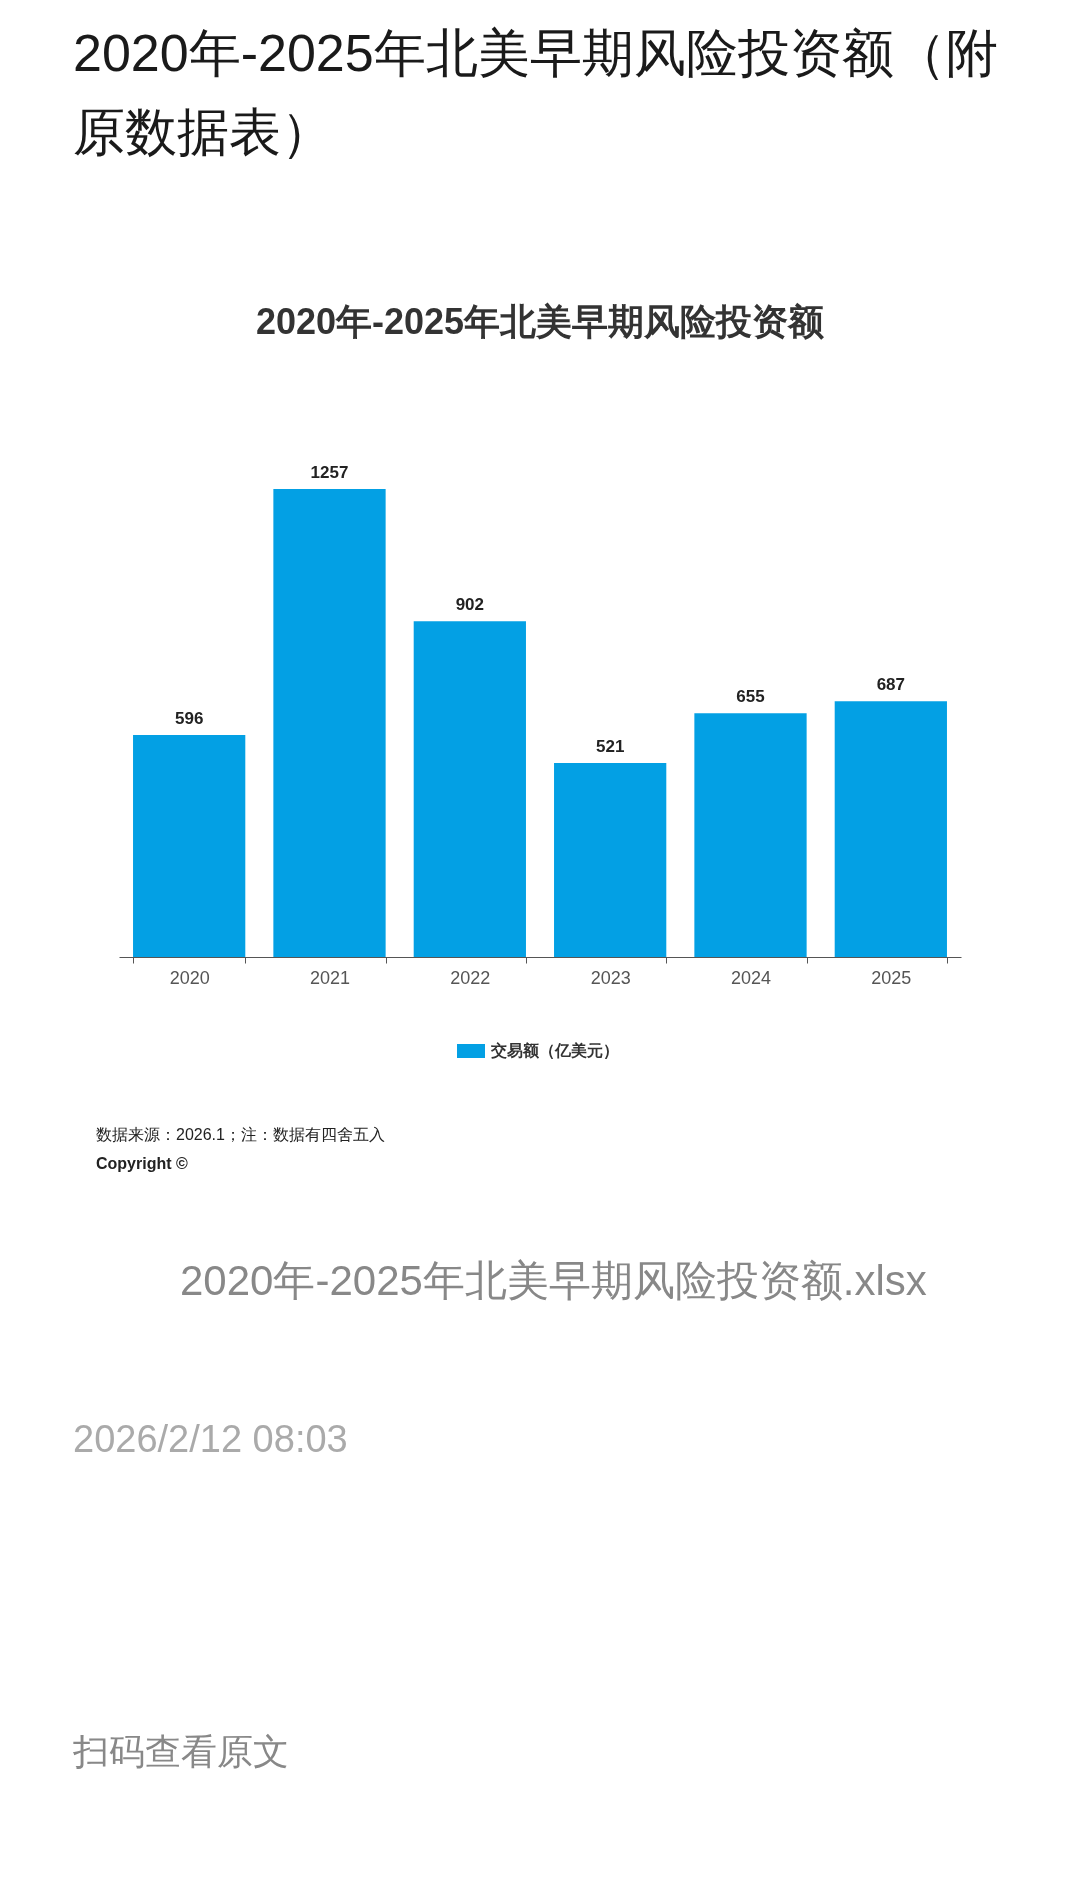  I want to click on data-label: 655, so click(750, 697).